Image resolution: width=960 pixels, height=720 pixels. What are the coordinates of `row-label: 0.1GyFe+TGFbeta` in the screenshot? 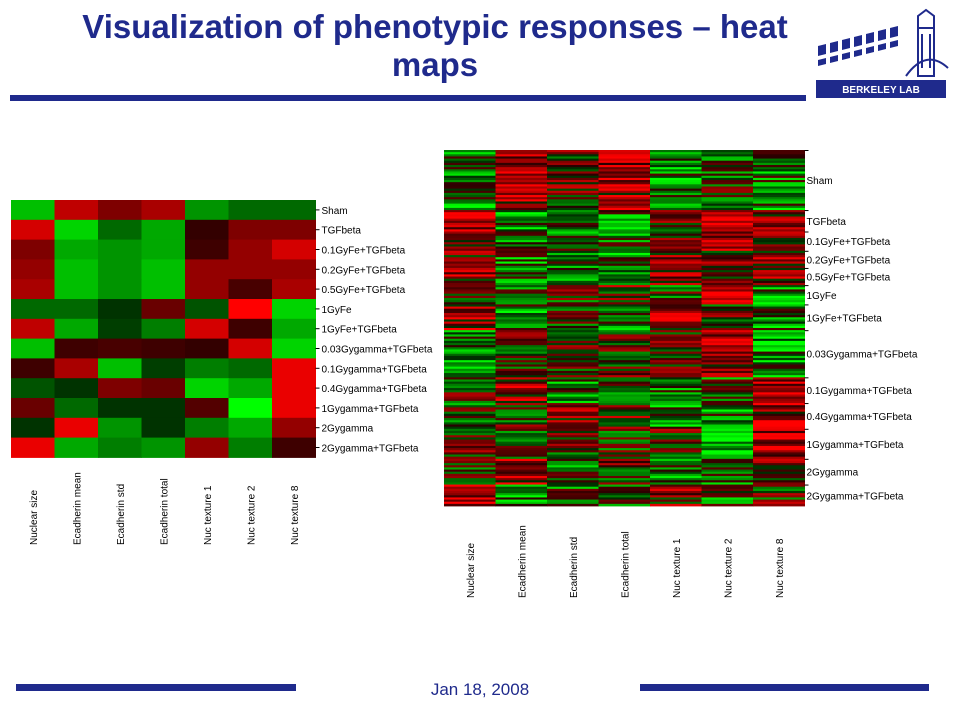 It's located at (364, 251).